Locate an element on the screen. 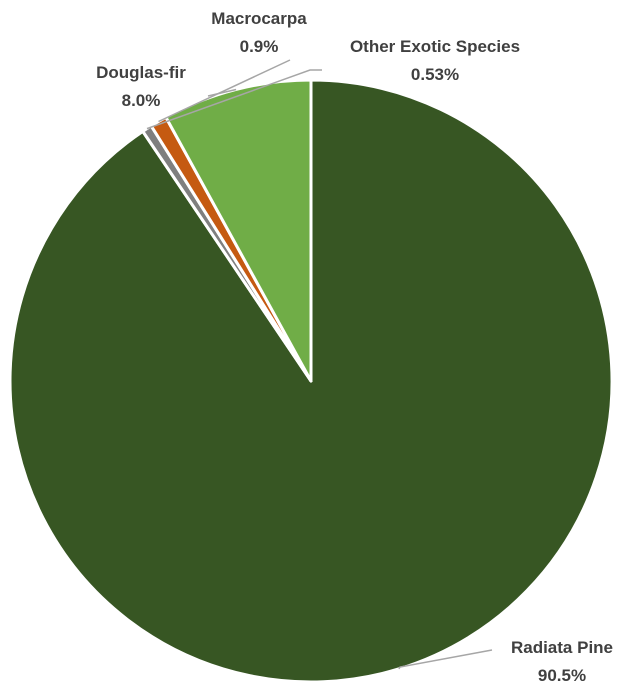  label-radiata-pine-name: Radiata Pine is located at coordinates (562, 647).